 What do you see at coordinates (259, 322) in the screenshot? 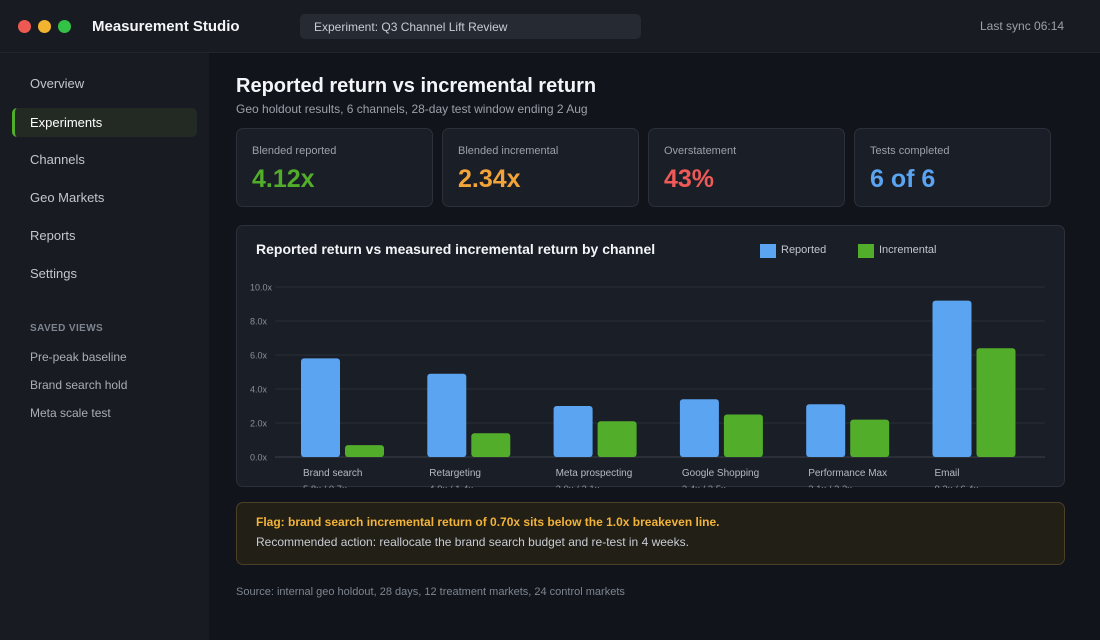
I see `y-tick-label: 8.0x` at bounding box center [259, 322].